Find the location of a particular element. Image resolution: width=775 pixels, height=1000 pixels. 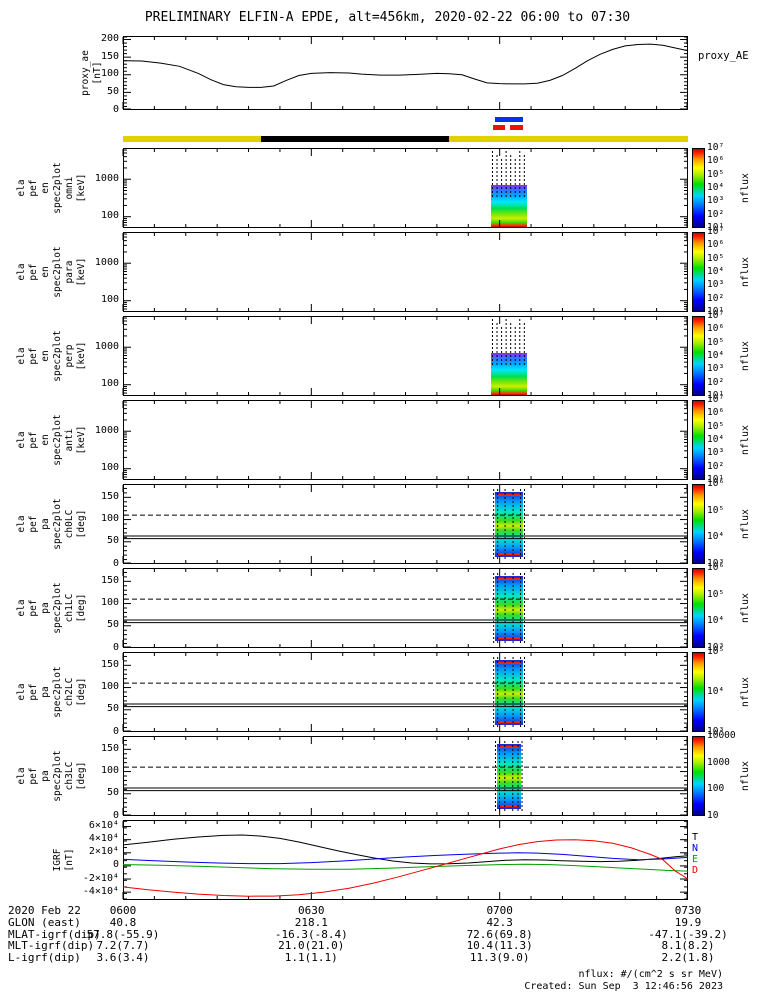

axis-label-line: ch3LC is located at coordinates (69, 776).